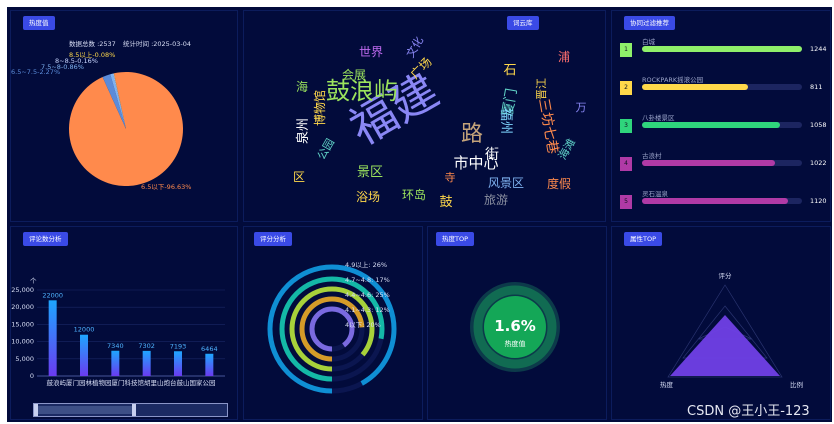 This screenshot has height=424, width=834. What do you see at coordinates (302, 86) in the screenshot?
I see `cloud-word: 海` at bounding box center [302, 86].